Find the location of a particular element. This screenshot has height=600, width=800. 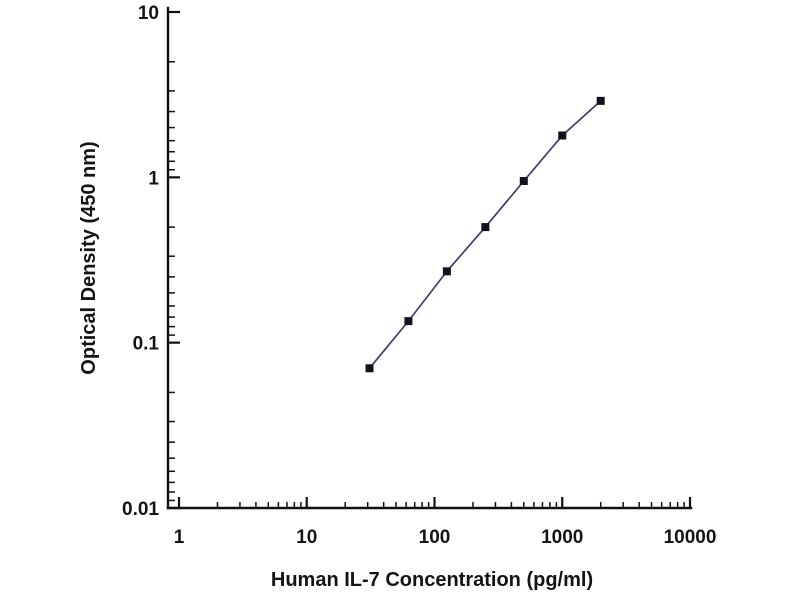

x-axis-title: Human IL-7 Concentration (pg/ml) is located at coordinates (432, 580).